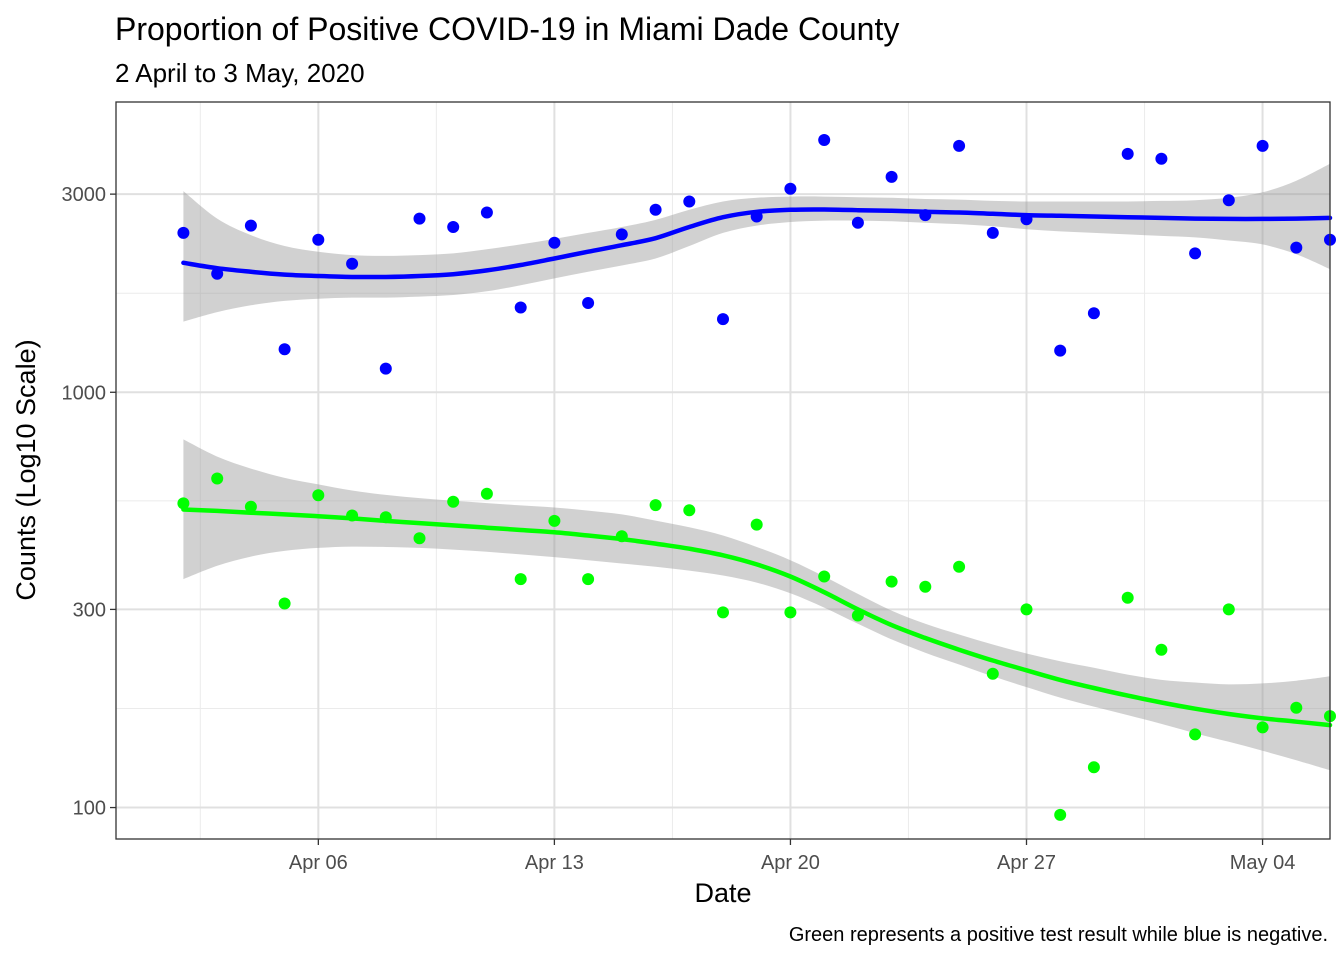 This screenshot has width=1344, height=965. What do you see at coordinates (554, 863) in the screenshot?
I see `x-tick-label: Apr 13` at bounding box center [554, 863].